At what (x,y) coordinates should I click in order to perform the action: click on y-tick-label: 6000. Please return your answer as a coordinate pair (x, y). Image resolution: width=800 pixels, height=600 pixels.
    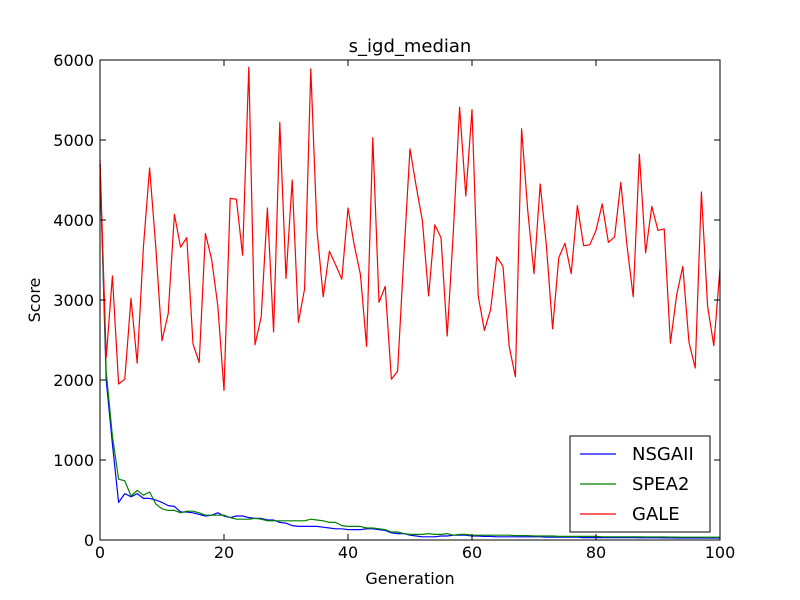
    Looking at the image, I should click on (73, 60).